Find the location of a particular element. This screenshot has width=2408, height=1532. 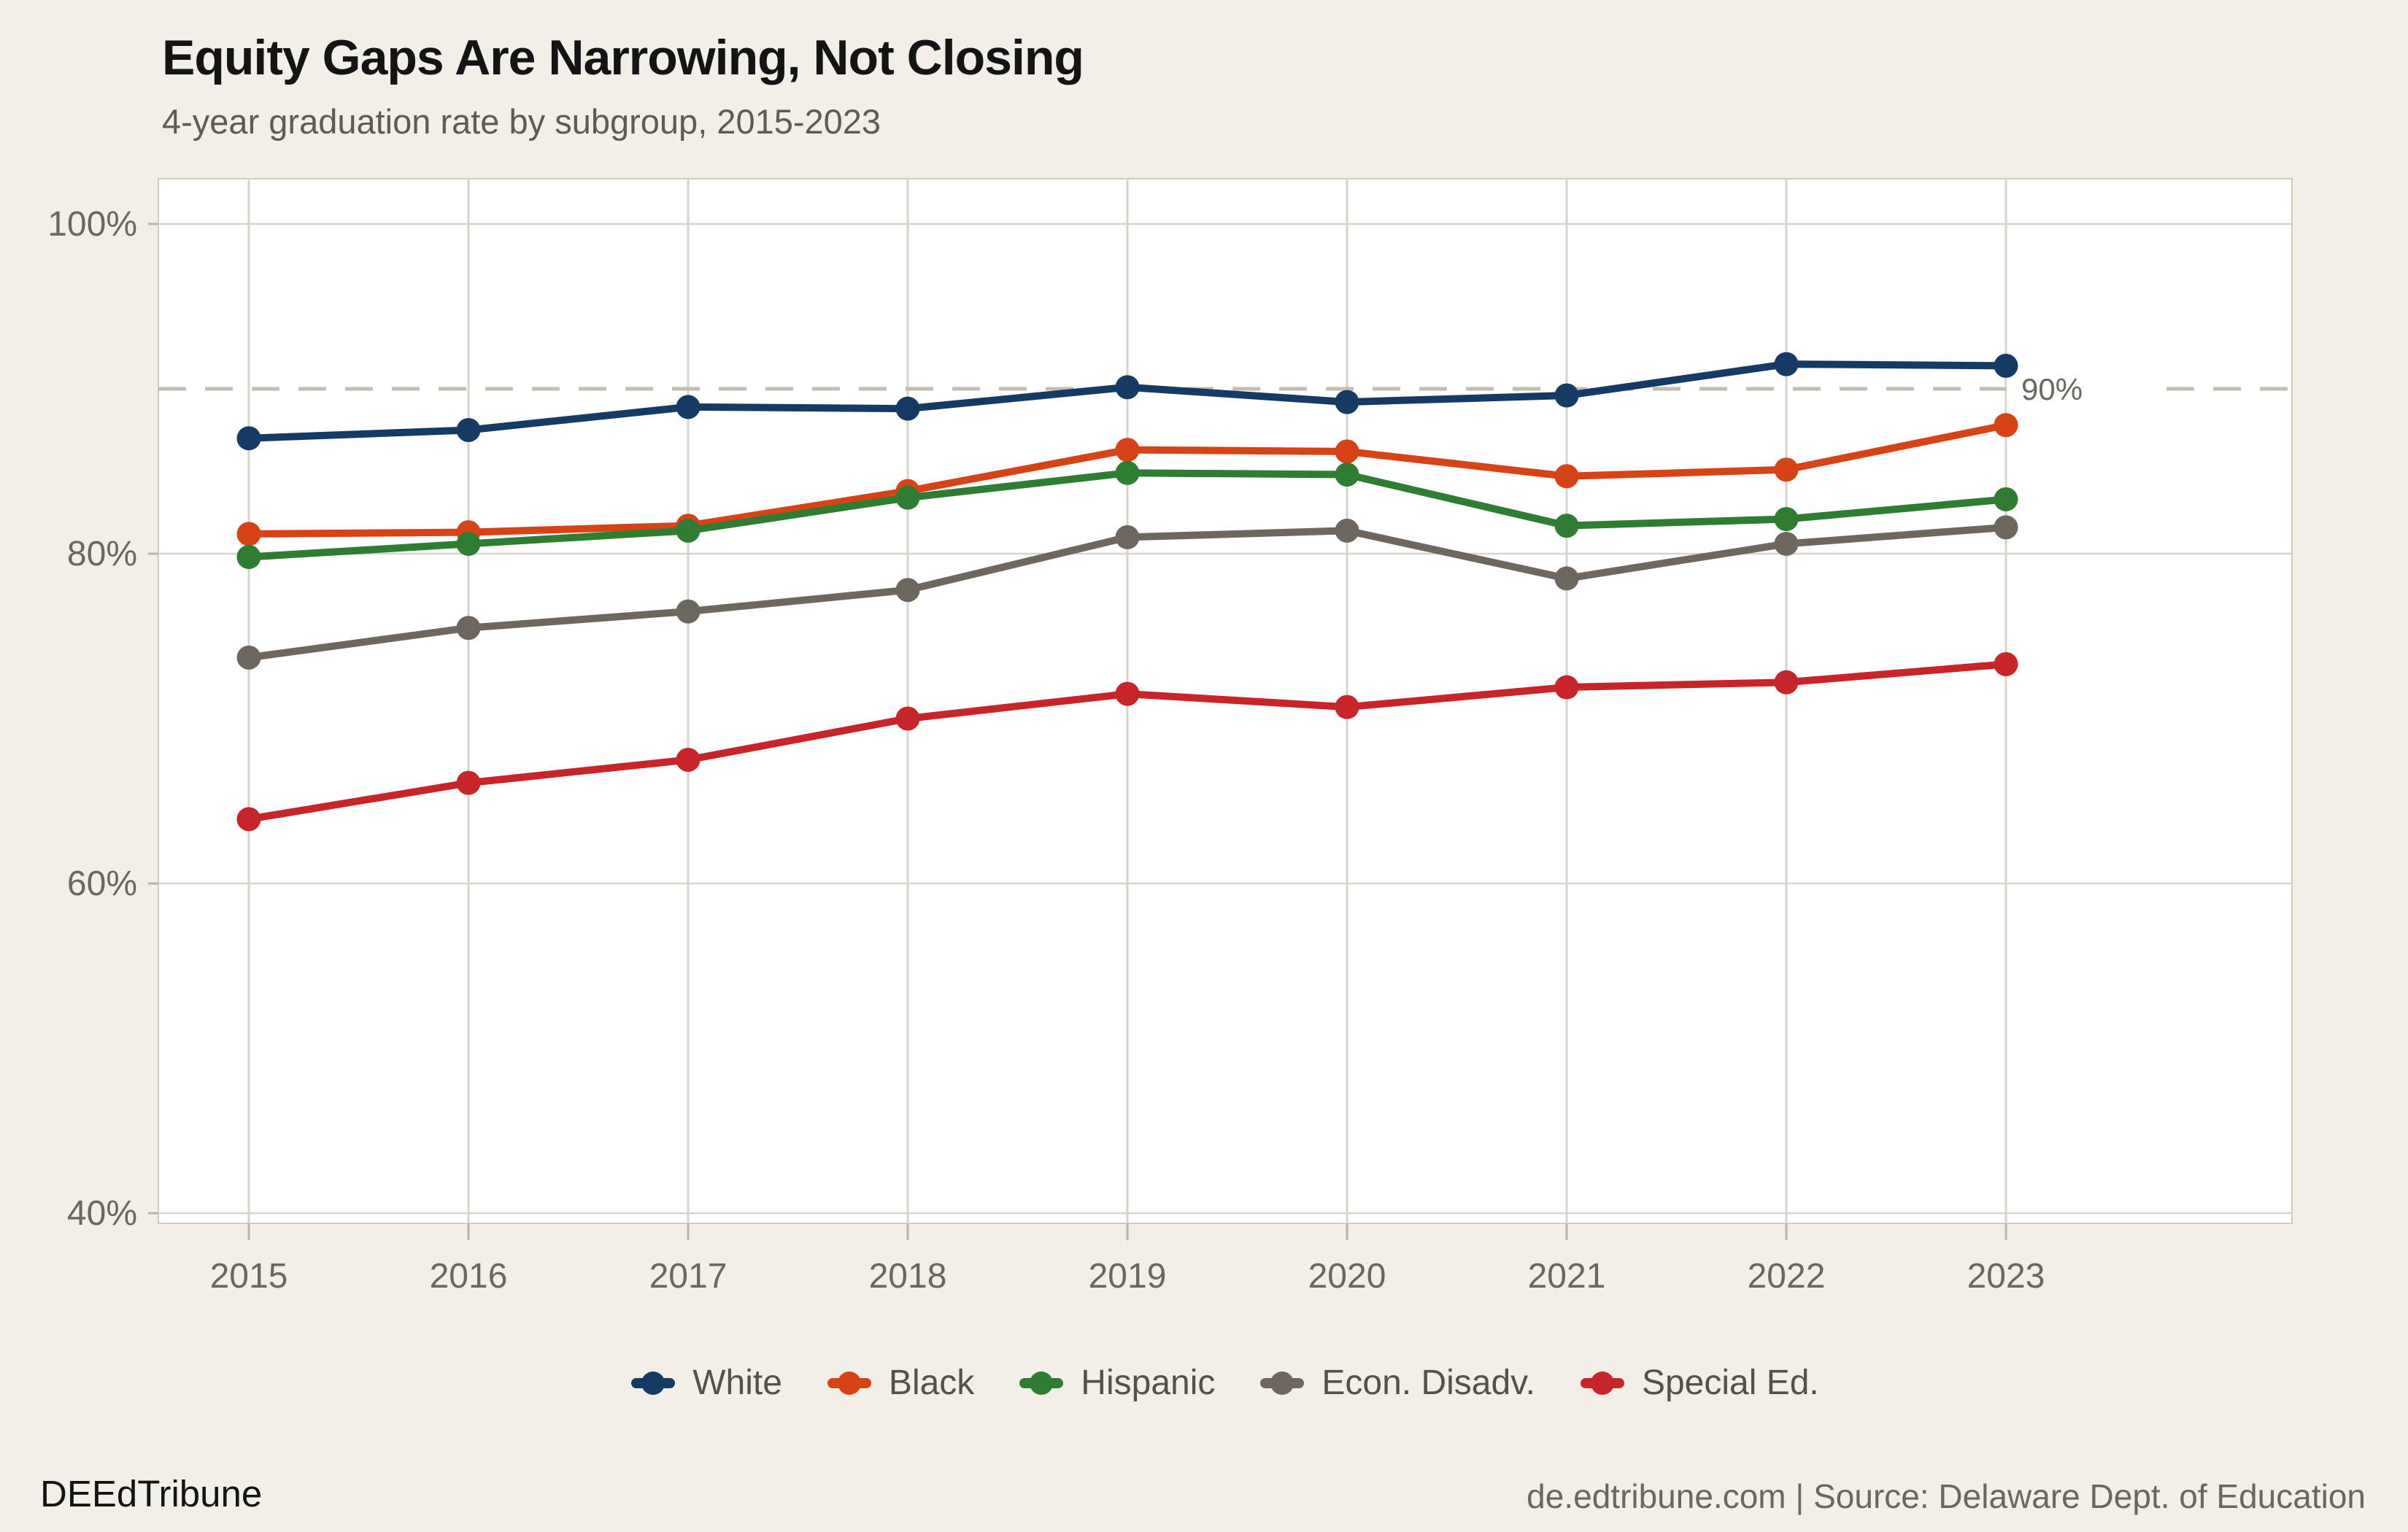

data-point-special-ed-2022 is located at coordinates (1786, 683).